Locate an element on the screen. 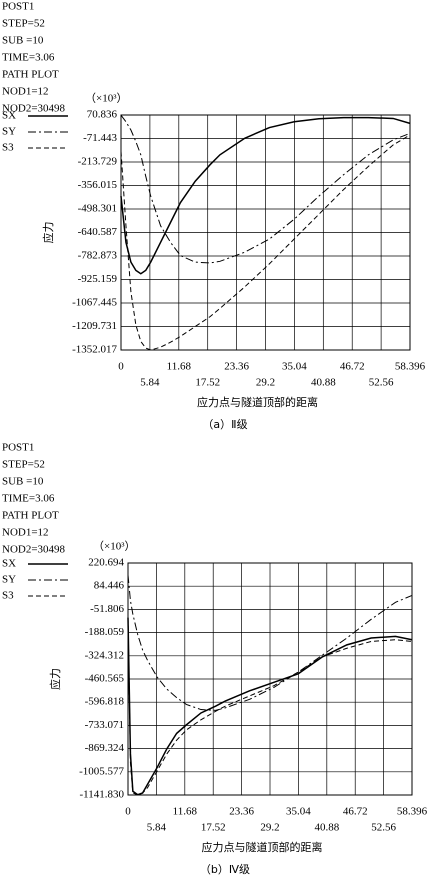 The image size is (447, 875). caption: （a）Ⅱ级 is located at coordinates (224, 424).